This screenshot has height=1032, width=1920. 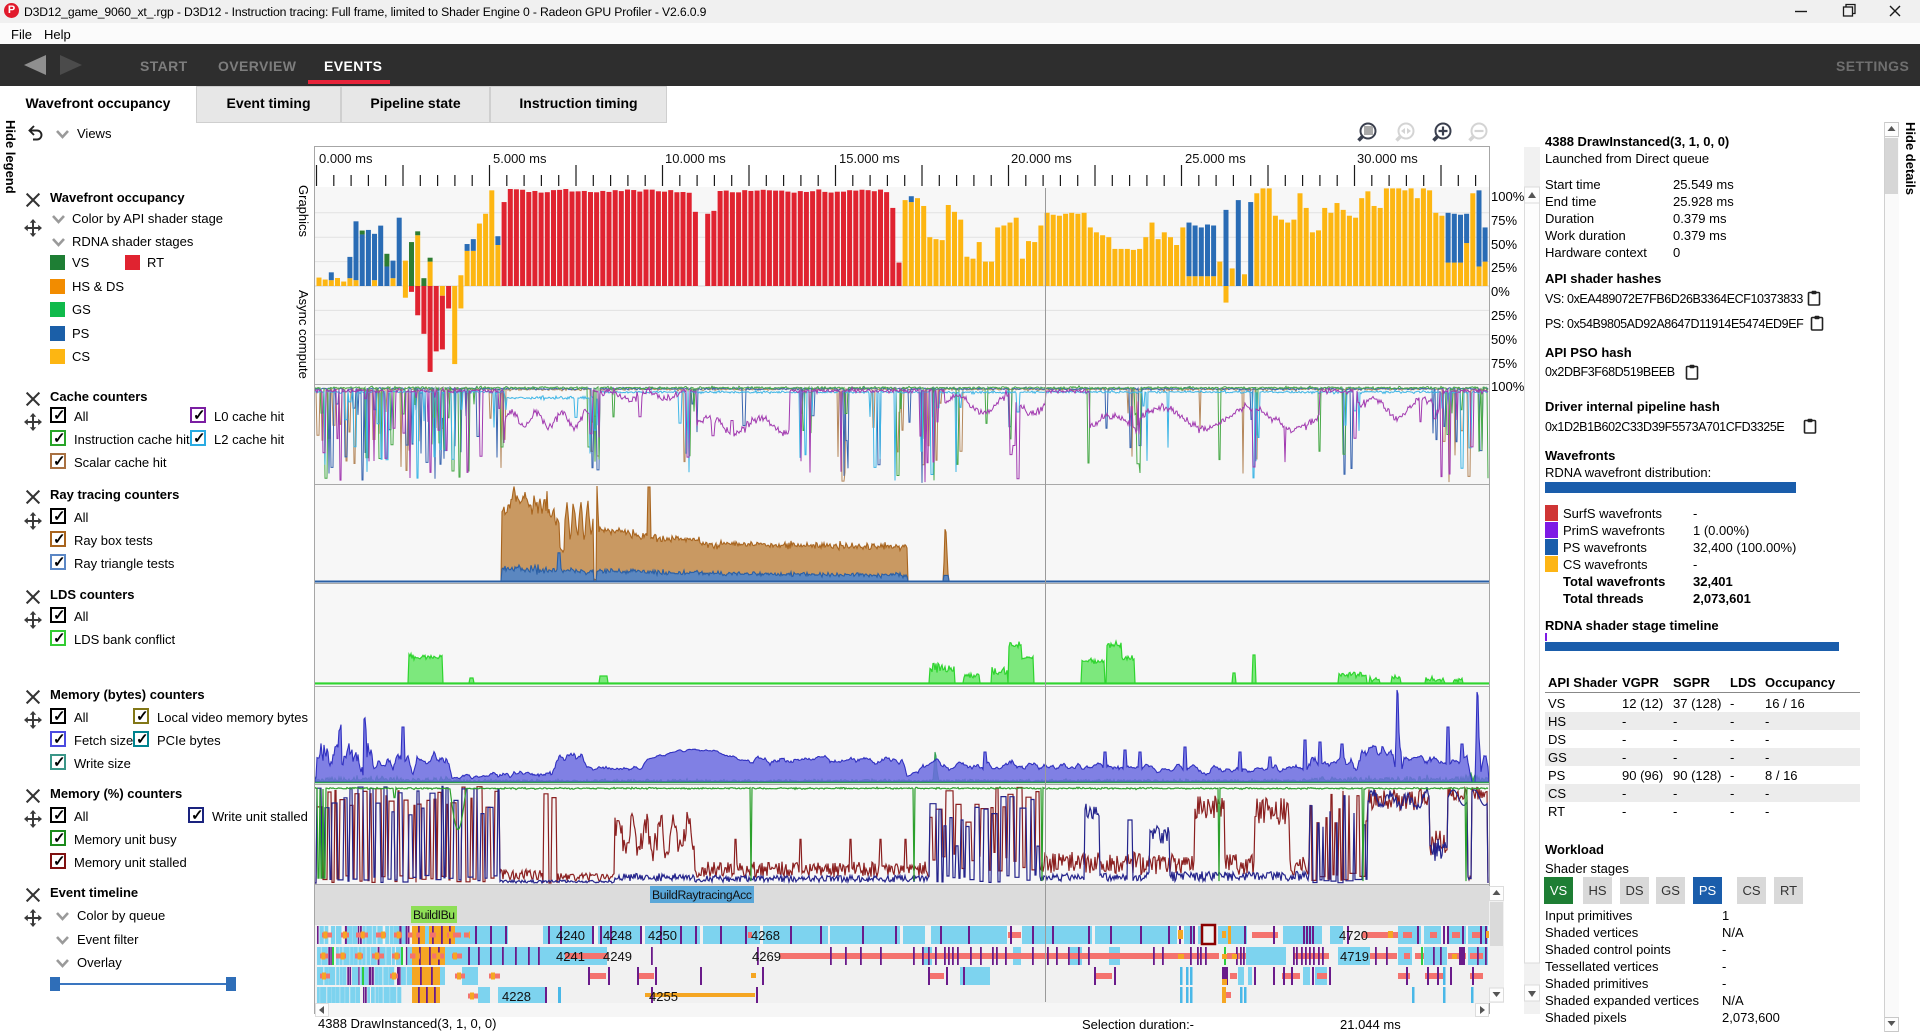 What do you see at coordinates (617, 935) in the screenshot?
I see `svg-text: 4248` at bounding box center [617, 935].